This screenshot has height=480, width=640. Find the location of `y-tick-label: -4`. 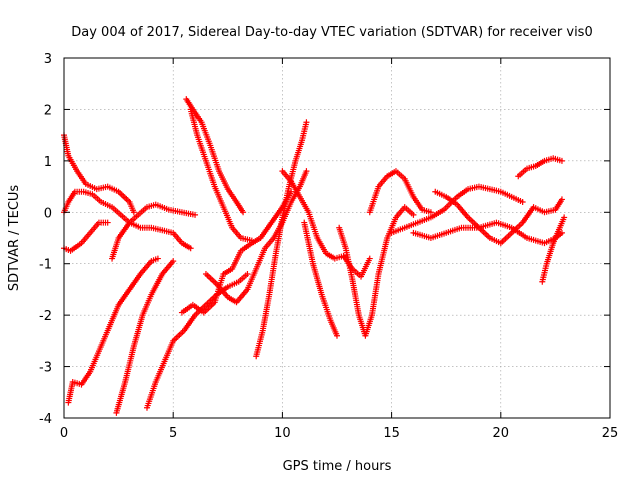

y-tick-label: -4 is located at coordinates (45, 419).